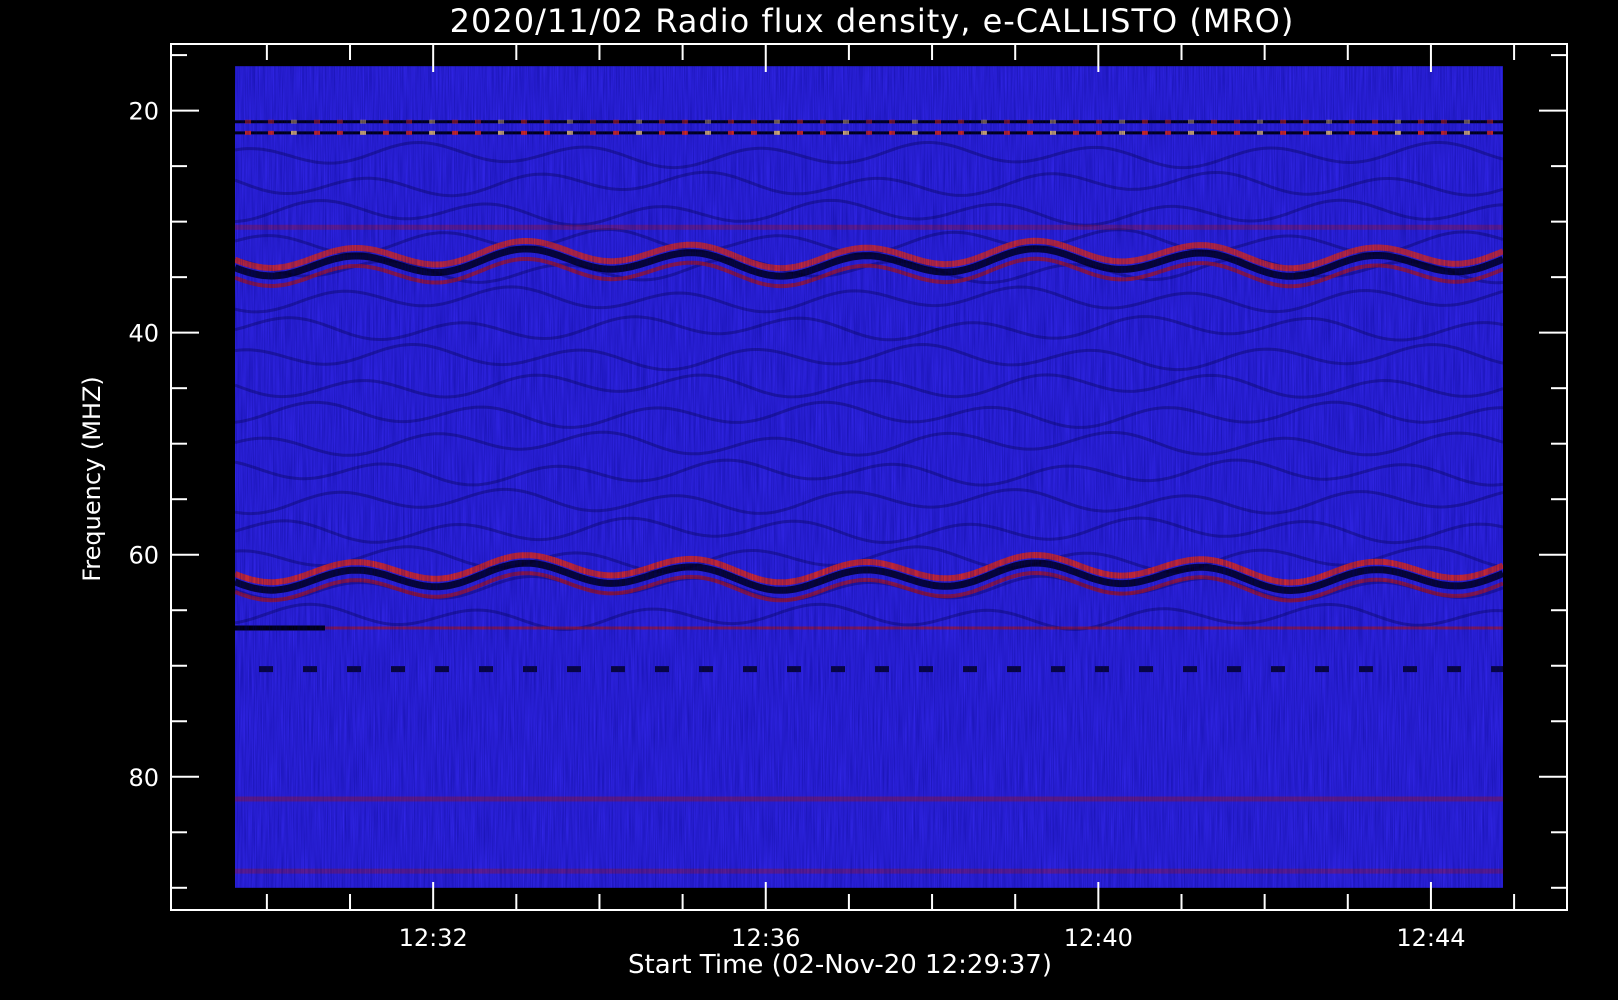  What do you see at coordinates (1430, 938) in the screenshot?
I see `x-tick-label: 12:44` at bounding box center [1430, 938].